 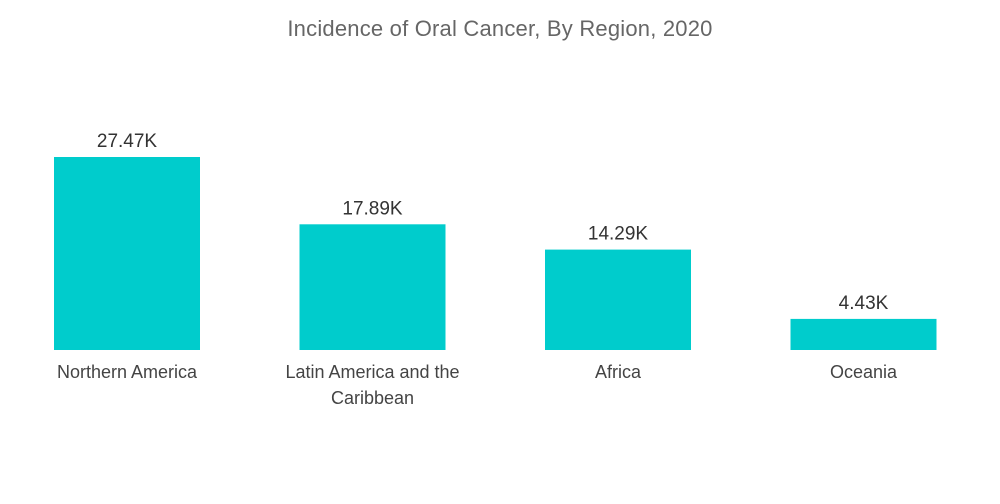 What do you see at coordinates (864, 303) in the screenshot?
I see `value-label-3: 4.43K` at bounding box center [864, 303].